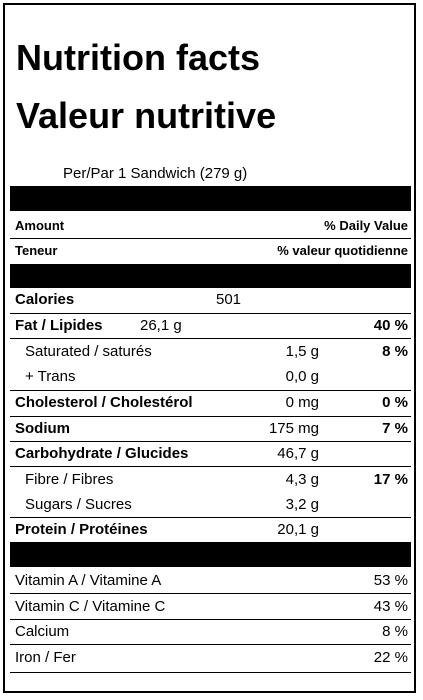  I want to click on calcium-dv: 8 %, so click(395, 631).